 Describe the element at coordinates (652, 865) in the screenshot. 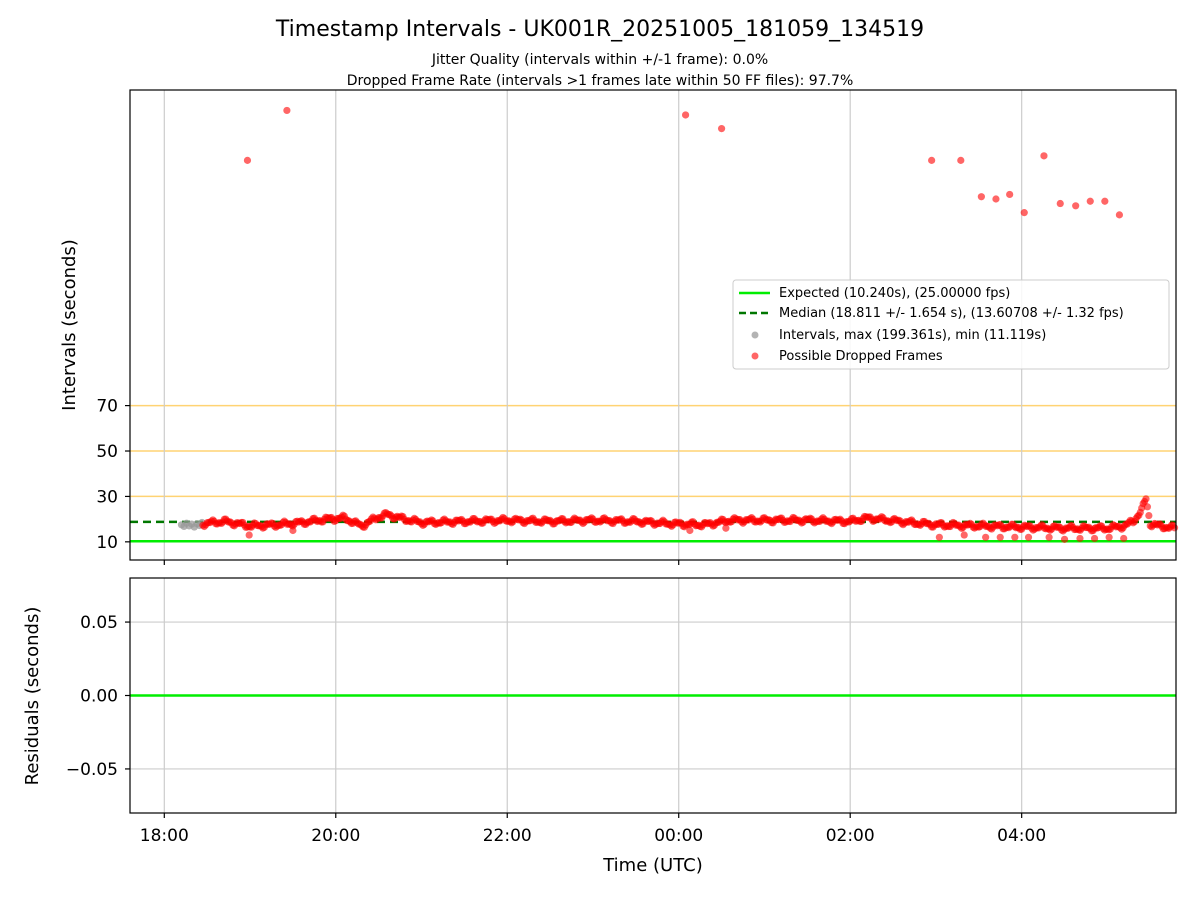

I see `x-axis-label: Time (UTC)` at that location.